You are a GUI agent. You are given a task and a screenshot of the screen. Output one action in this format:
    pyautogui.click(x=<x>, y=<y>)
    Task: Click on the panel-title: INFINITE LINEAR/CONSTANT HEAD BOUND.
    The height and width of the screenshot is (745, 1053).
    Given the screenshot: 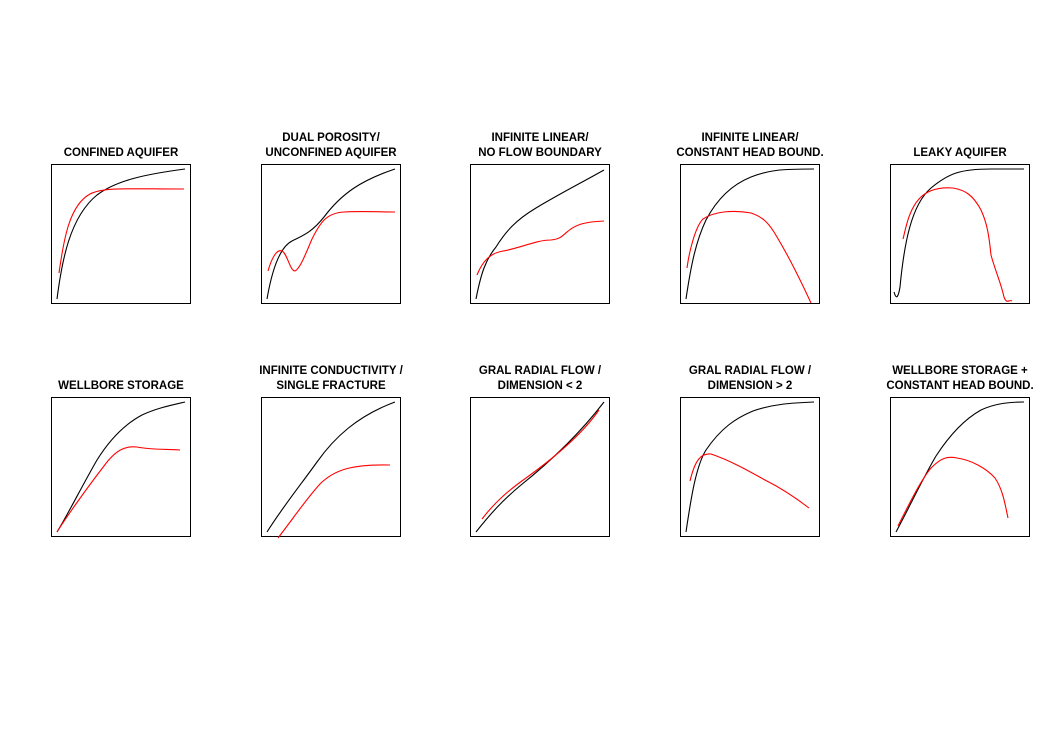 What is the action you would take?
    pyautogui.click(x=750, y=146)
    